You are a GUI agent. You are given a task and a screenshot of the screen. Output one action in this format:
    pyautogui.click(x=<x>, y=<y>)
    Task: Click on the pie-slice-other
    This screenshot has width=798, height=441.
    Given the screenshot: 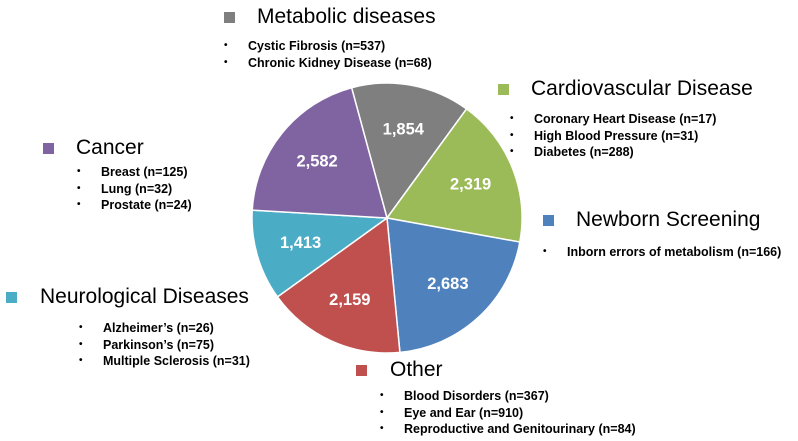 What is the action you would take?
    pyautogui.click(x=338, y=285)
    